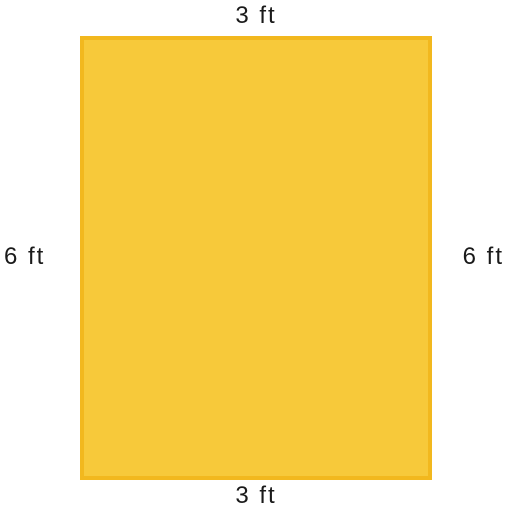 This screenshot has width=512, height=512. Describe the element at coordinates (483, 256) in the screenshot. I see `right-side-label: 6 ft` at that location.